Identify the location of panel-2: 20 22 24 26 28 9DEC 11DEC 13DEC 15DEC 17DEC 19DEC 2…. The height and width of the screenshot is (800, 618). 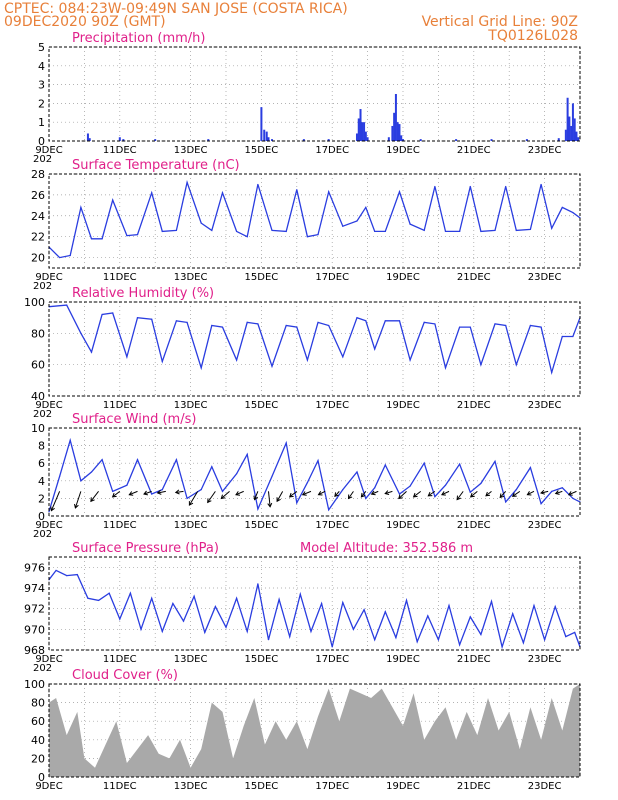
(306, 225).